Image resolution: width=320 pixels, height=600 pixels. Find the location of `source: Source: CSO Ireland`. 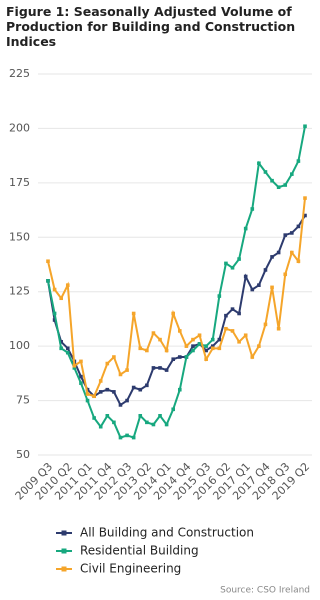

source: Source: CSO Ireland is located at coordinates (265, 591).